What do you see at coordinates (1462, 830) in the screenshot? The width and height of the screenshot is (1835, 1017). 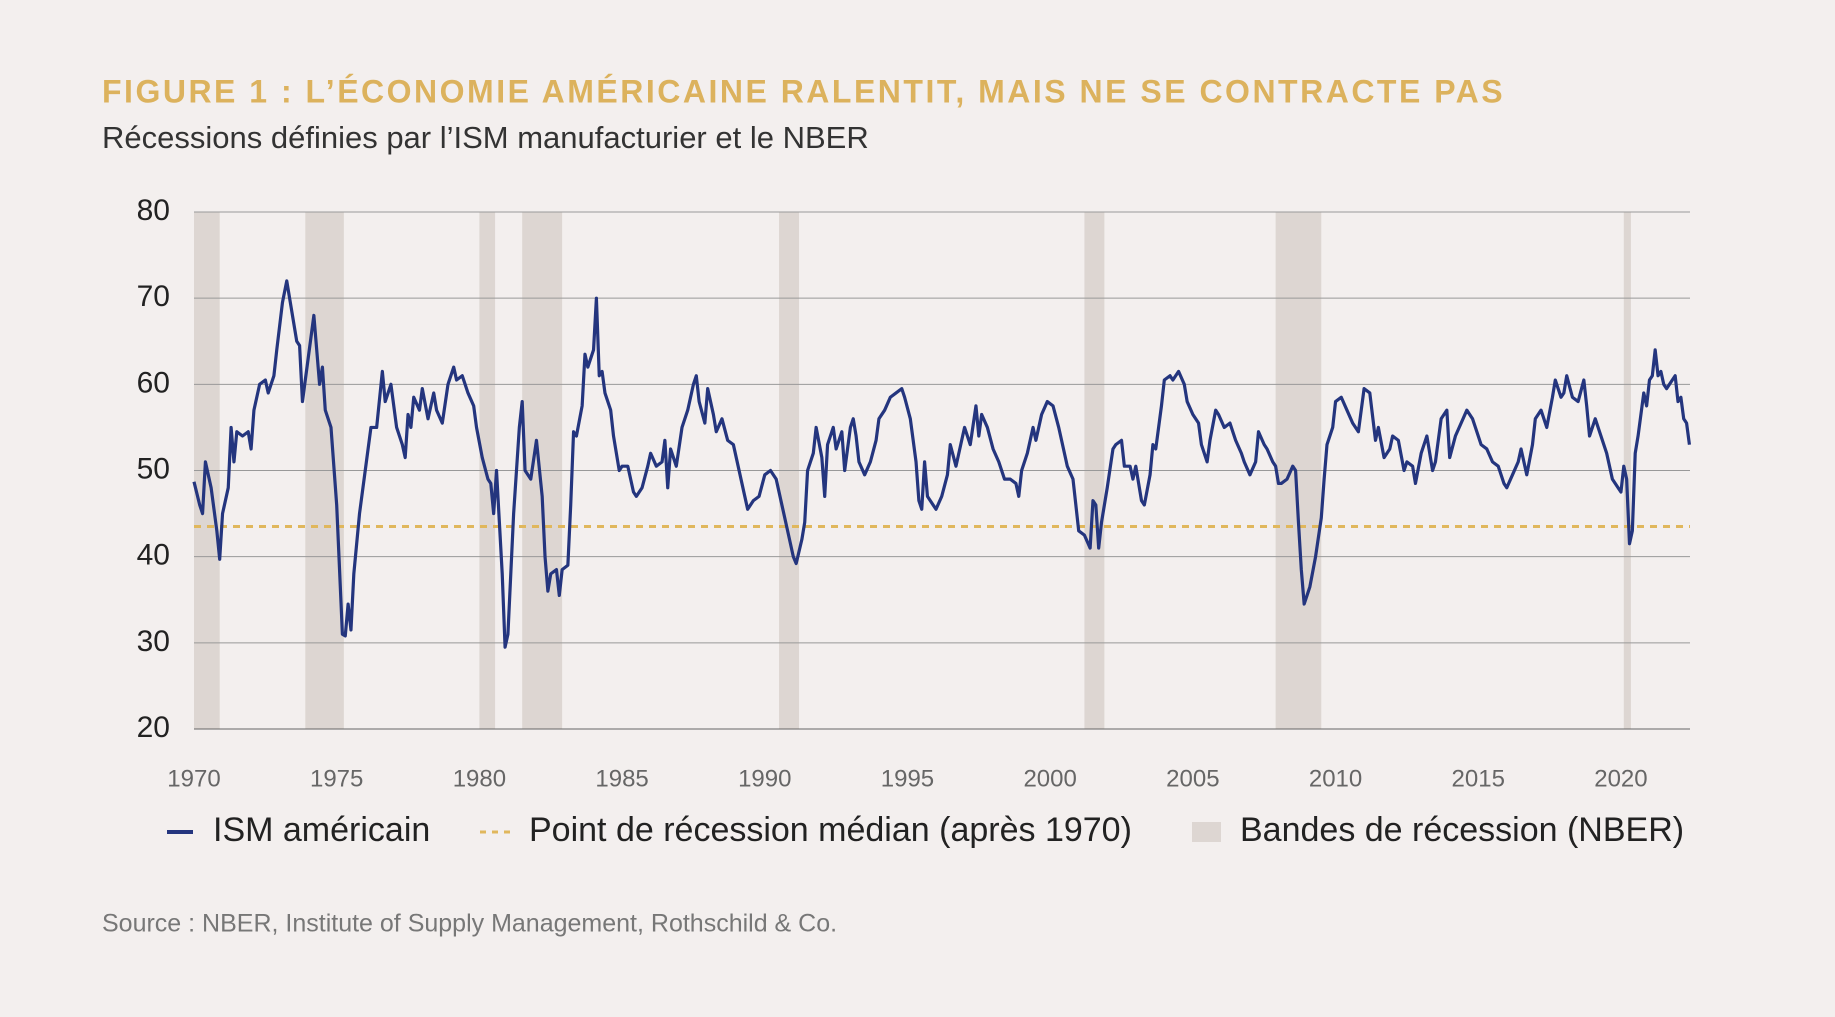 I see `legend-label: Bandes de récession (NBER)` at bounding box center [1462, 830].